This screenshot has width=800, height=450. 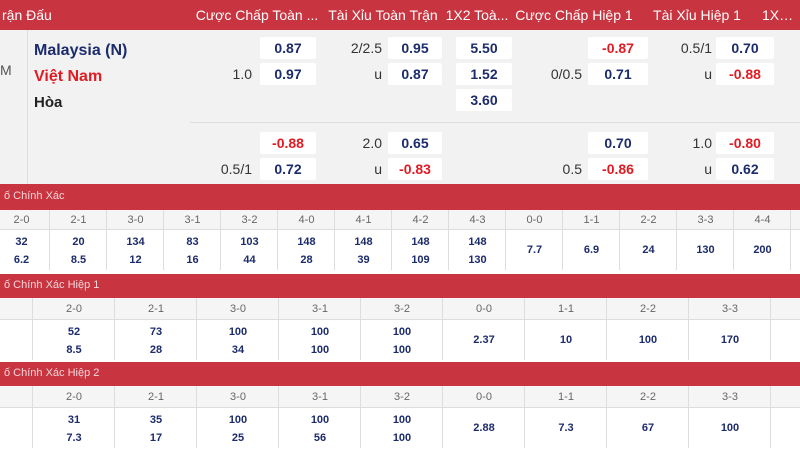 What do you see at coordinates (249, 242) in the screenshot?
I see `score-odds-home: 103` at bounding box center [249, 242].